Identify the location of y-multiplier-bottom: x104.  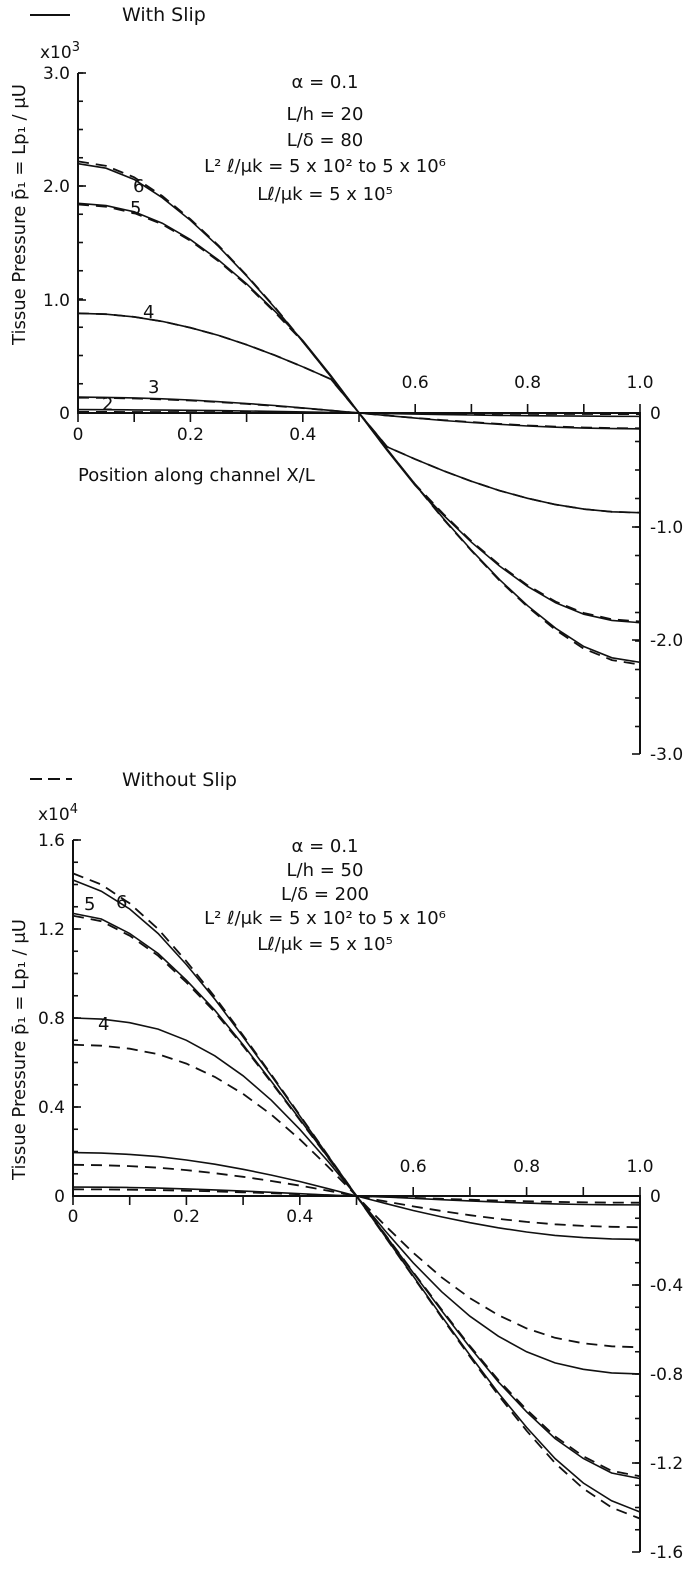
(58, 813).